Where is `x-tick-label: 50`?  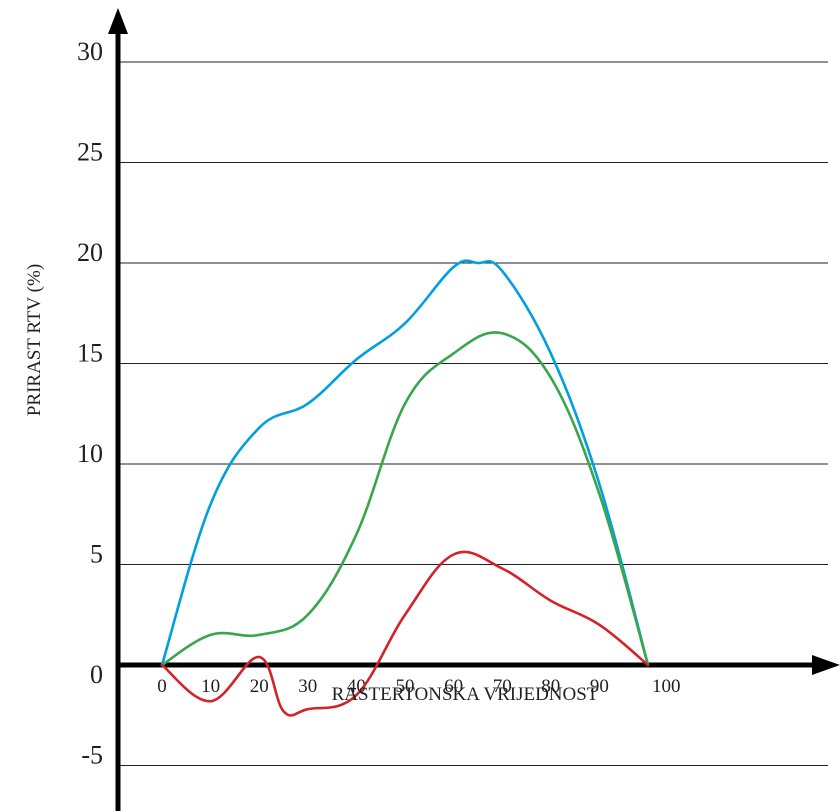
x-tick-label: 50 is located at coordinates (405, 686).